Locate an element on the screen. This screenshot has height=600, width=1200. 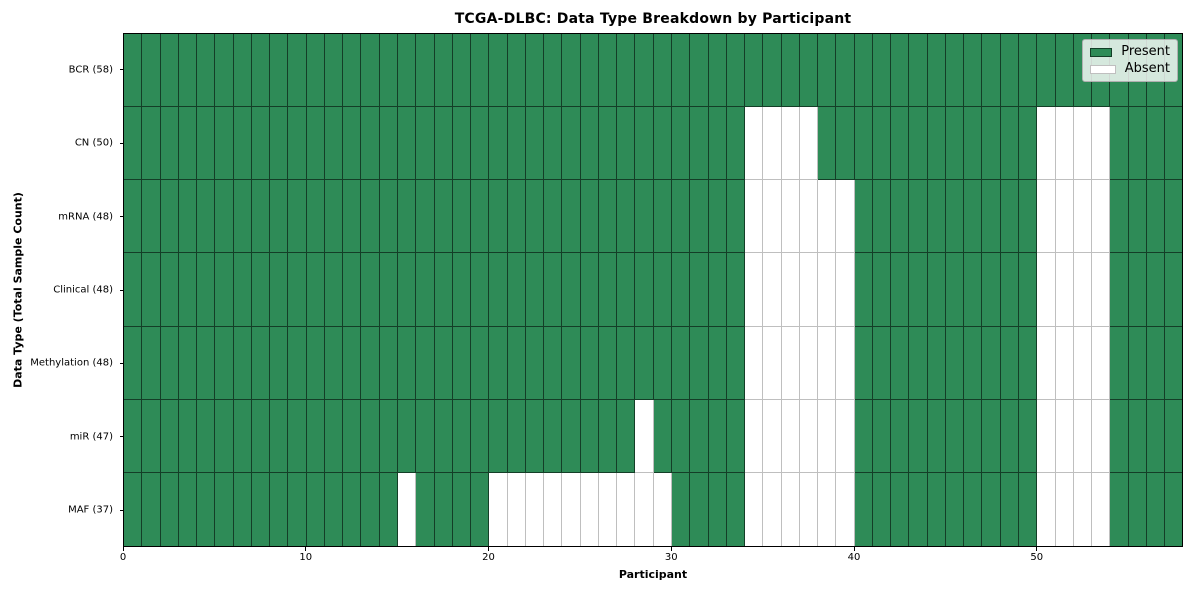
y-tick-mark is located at coordinates (121, 217).